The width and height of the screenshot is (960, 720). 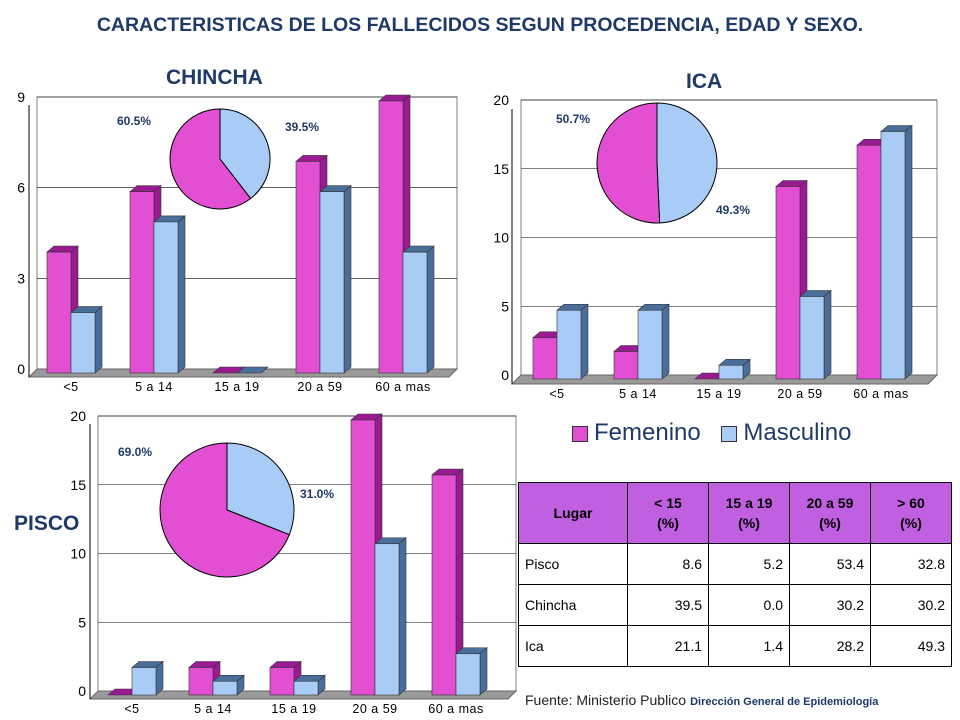 I want to click on source-org: Dirección General de Epidemiología, so click(x=784, y=702).